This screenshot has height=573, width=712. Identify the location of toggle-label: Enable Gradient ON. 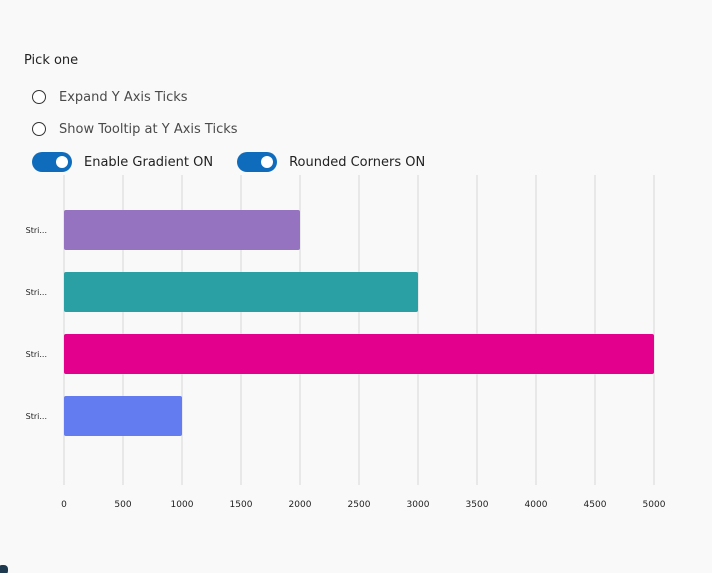
(149, 162).